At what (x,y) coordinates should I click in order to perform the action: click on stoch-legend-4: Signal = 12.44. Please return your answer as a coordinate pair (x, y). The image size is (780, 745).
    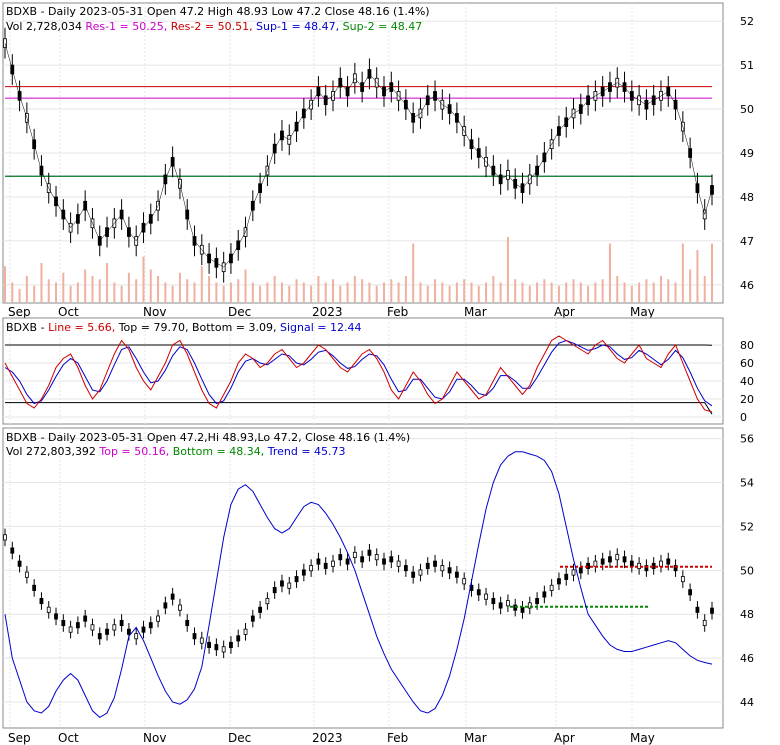
    Looking at the image, I should click on (319, 327).